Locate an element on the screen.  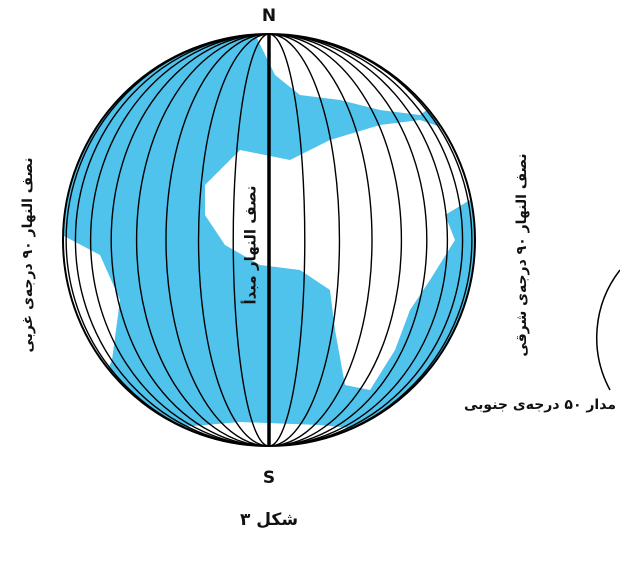
prime-meridian-label: نصف النهار مبدأ is located at coordinates (250, 244).